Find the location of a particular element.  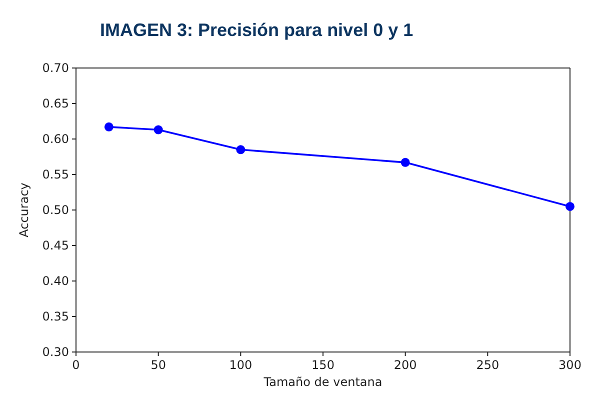

x-tick-label: 200 is located at coordinates (405, 365).